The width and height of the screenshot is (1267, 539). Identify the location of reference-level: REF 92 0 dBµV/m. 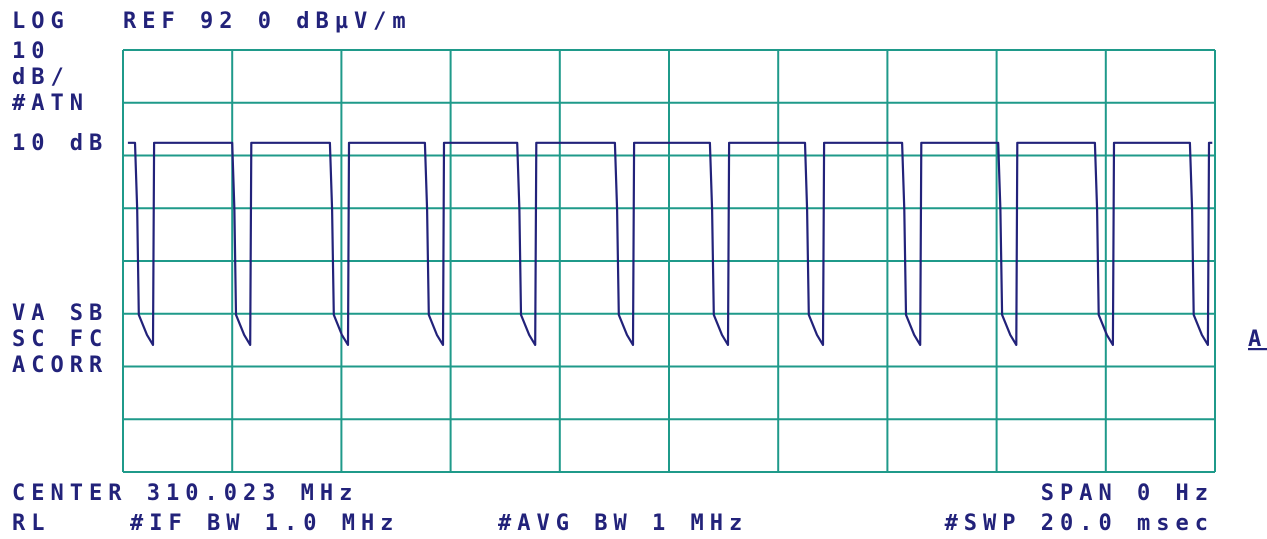
(267, 21).